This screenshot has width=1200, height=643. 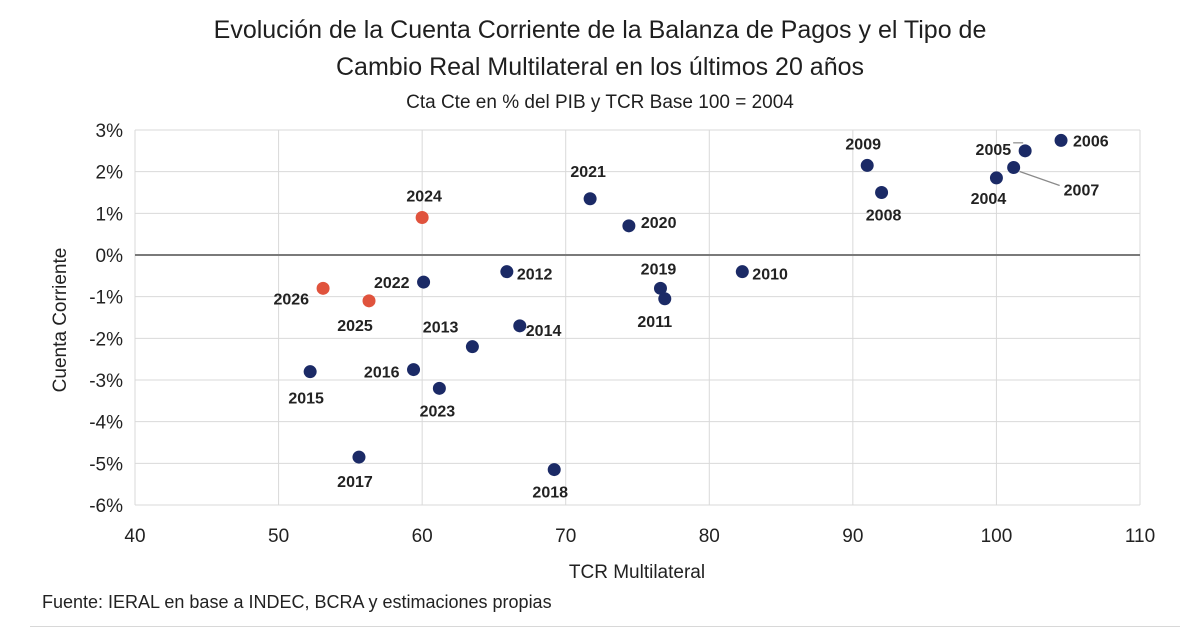 What do you see at coordinates (639, 536) in the screenshot?
I see `x-axis-ticks: 40 50 60 70 80 90 100 110` at bounding box center [639, 536].